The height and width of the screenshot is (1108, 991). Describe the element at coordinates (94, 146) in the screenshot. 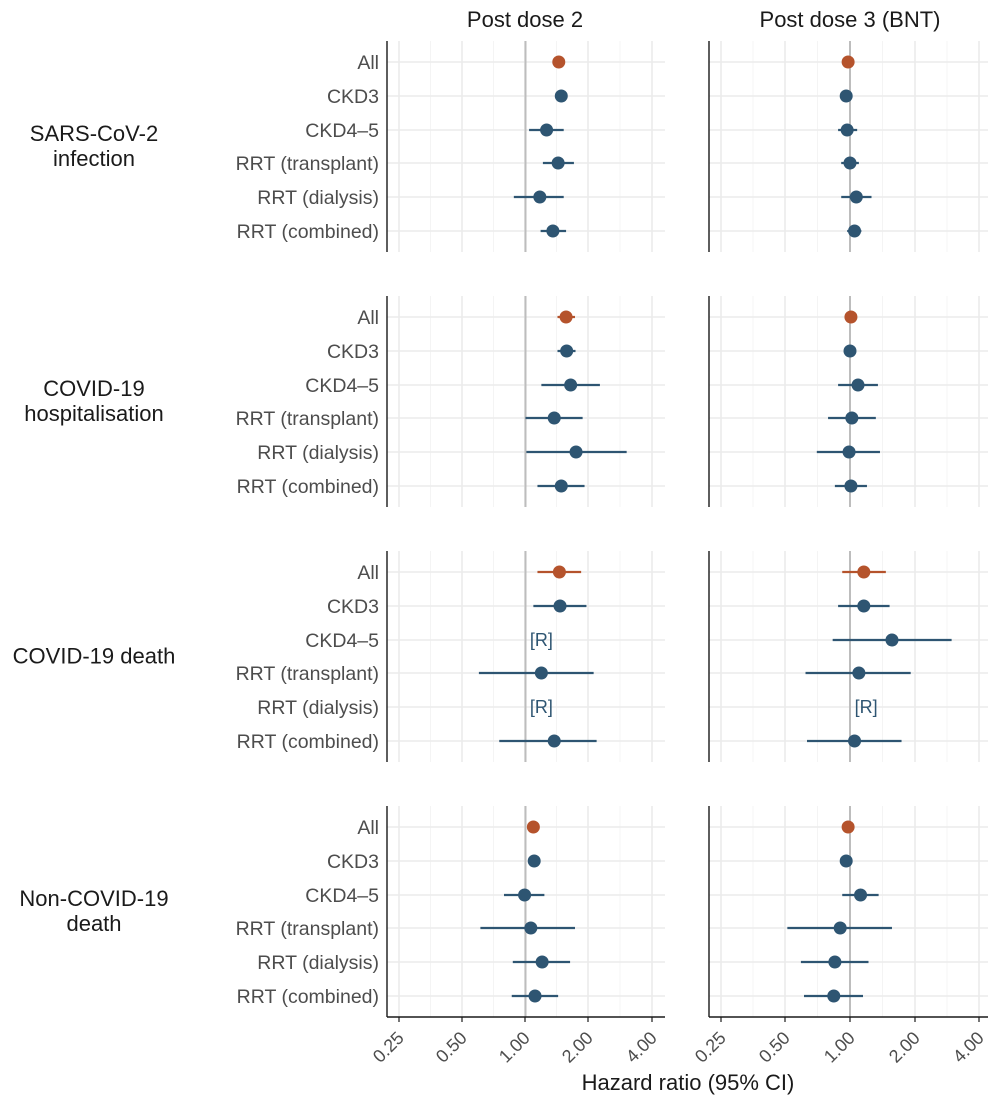

I see `row-title-sars-cov-2-infection: SARS-CoV-2 infection` at that location.